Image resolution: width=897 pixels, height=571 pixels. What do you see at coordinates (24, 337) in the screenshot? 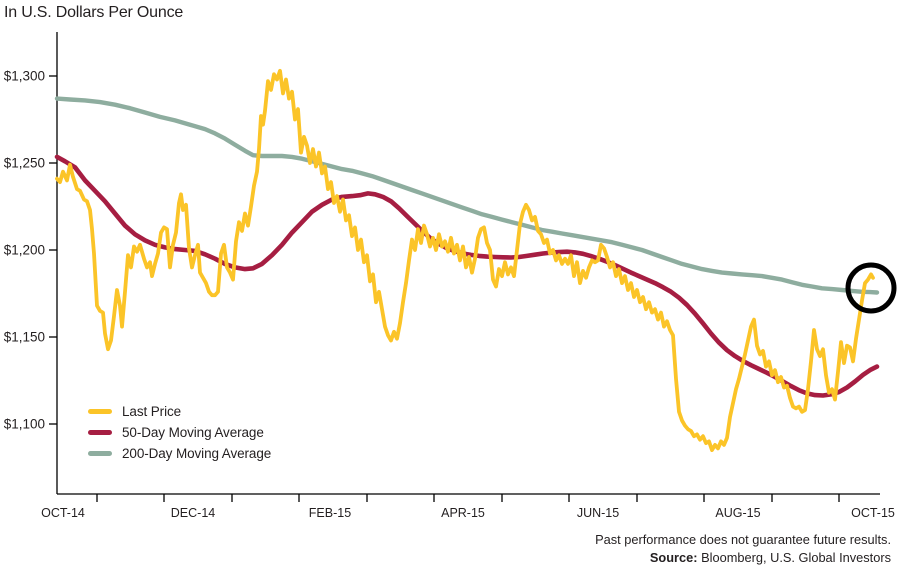
I see `y-axis-tick-label: $1,150` at bounding box center [24, 337].